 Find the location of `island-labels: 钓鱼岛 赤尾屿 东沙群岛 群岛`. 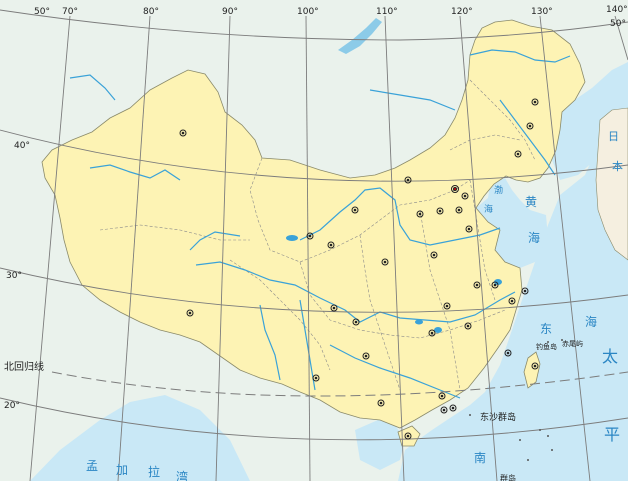

island-labels: 钓鱼岛 赤尾屿 东沙群岛 群岛 is located at coordinates (531, 410).